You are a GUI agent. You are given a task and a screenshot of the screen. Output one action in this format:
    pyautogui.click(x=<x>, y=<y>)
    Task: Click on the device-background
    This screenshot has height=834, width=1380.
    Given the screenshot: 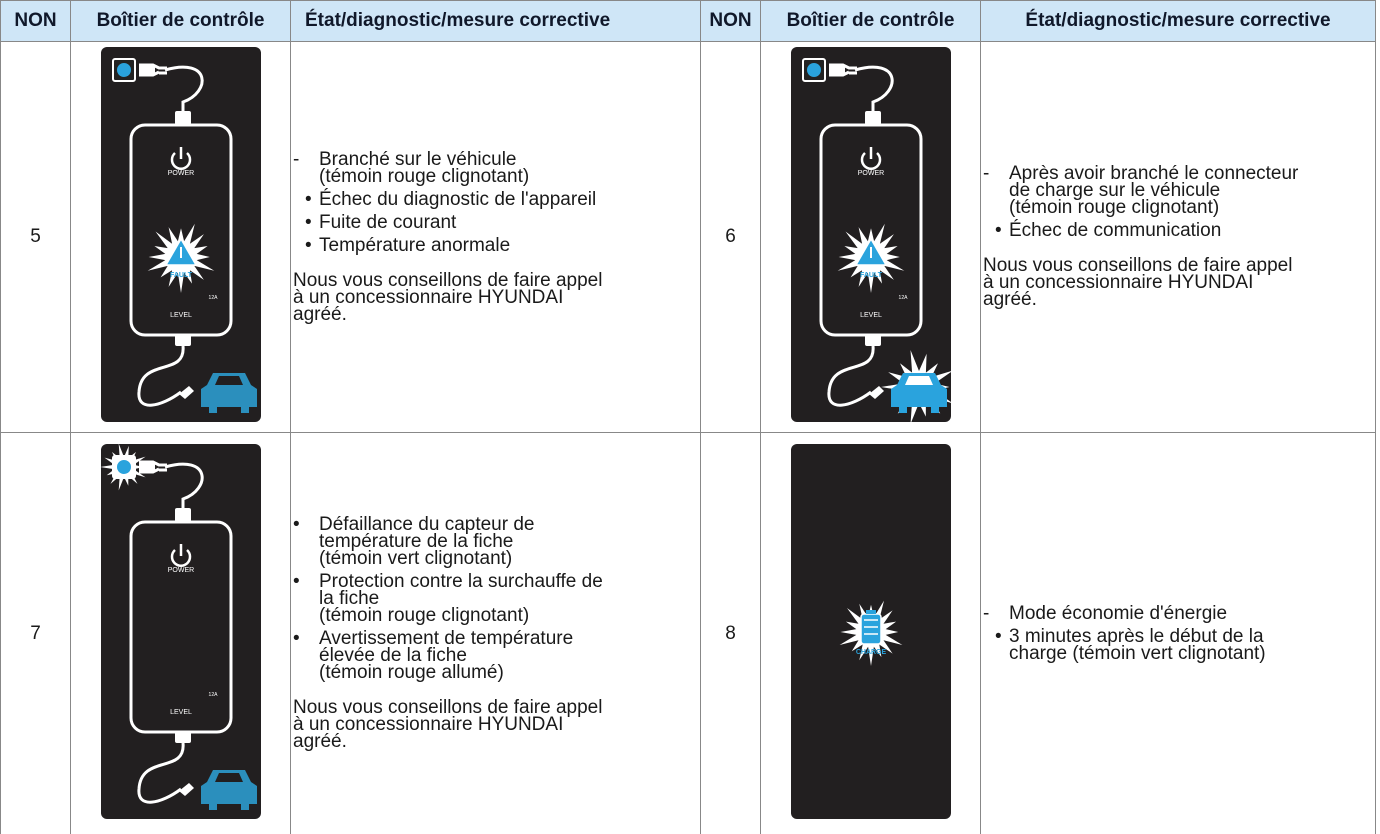 What is the action you would take?
    pyautogui.click(x=180, y=631)
    